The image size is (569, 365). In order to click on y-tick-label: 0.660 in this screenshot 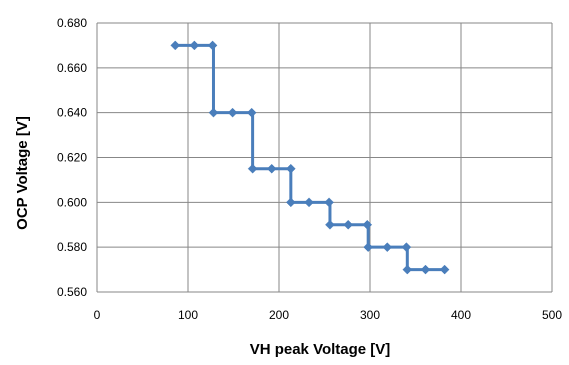, I will do `click(72, 68)`.